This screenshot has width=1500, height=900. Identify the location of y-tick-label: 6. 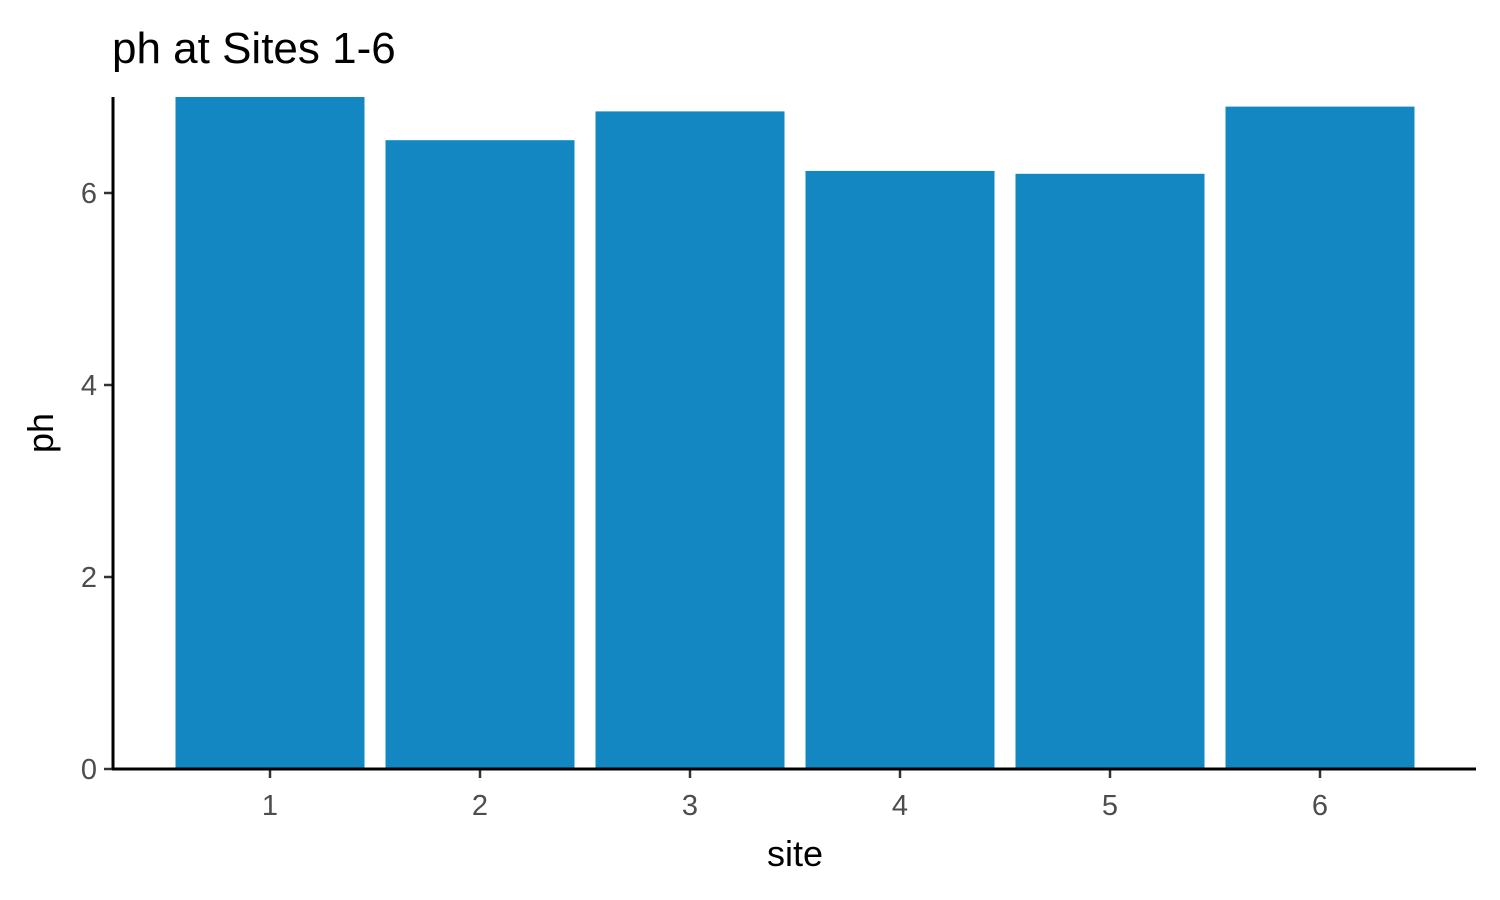
(89, 194).